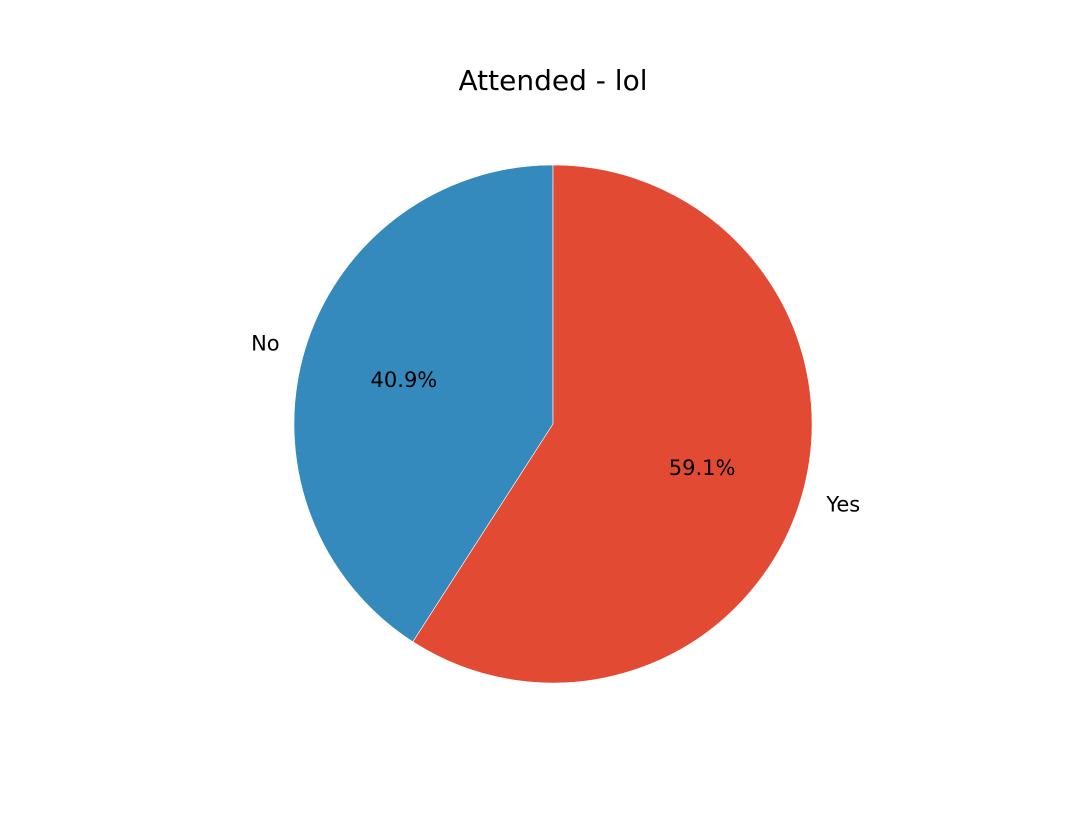 The width and height of the screenshot is (1080, 840). Describe the element at coordinates (265, 344) in the screenshot. I see `slice-label-no: No` at that location.